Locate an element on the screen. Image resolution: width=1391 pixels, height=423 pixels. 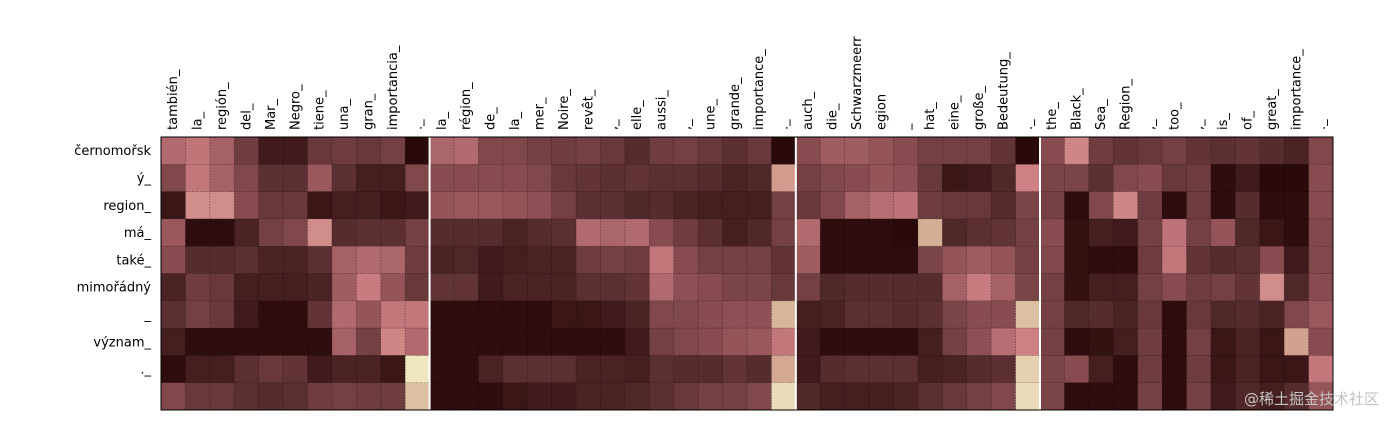
x-tick-label: ._ is located at coordinates (1321, 124).